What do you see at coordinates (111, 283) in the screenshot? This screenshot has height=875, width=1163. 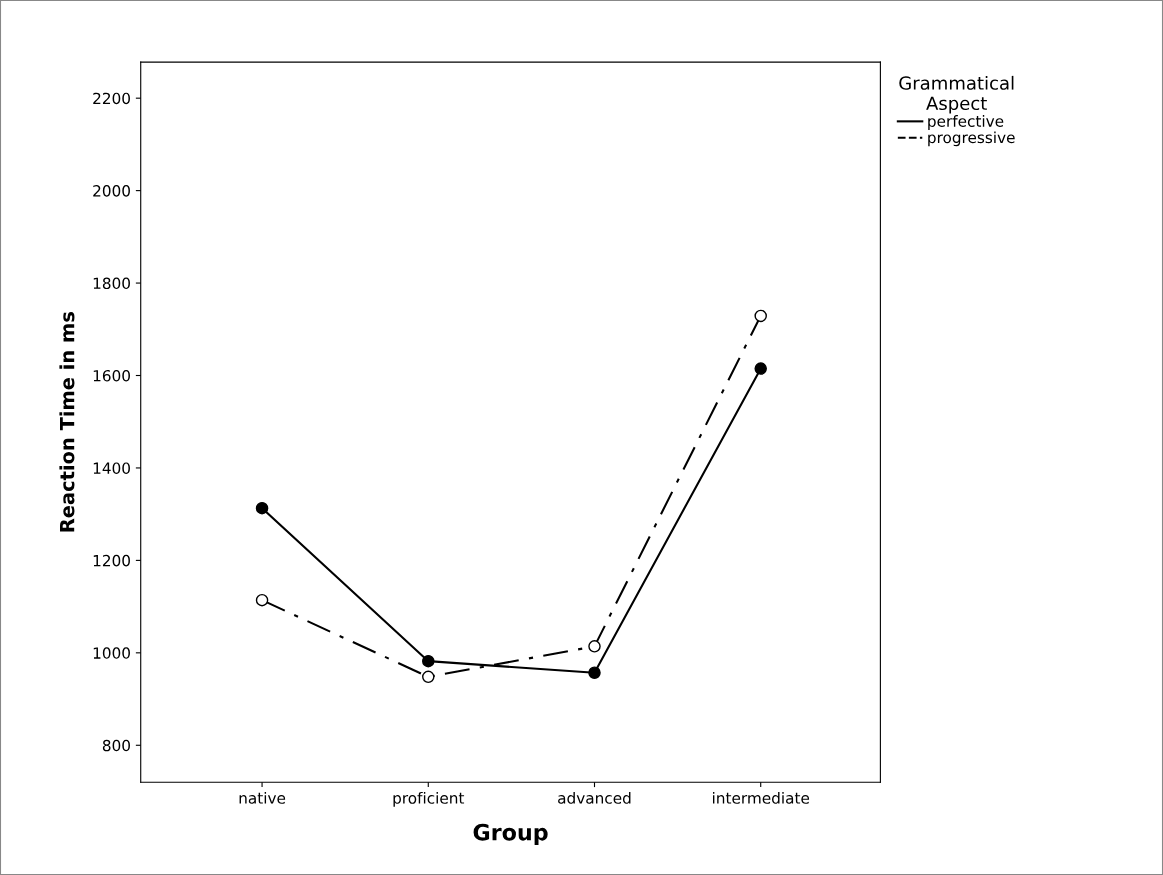 I see `y-tick-label: 1800` at bounding box center [111, 283].